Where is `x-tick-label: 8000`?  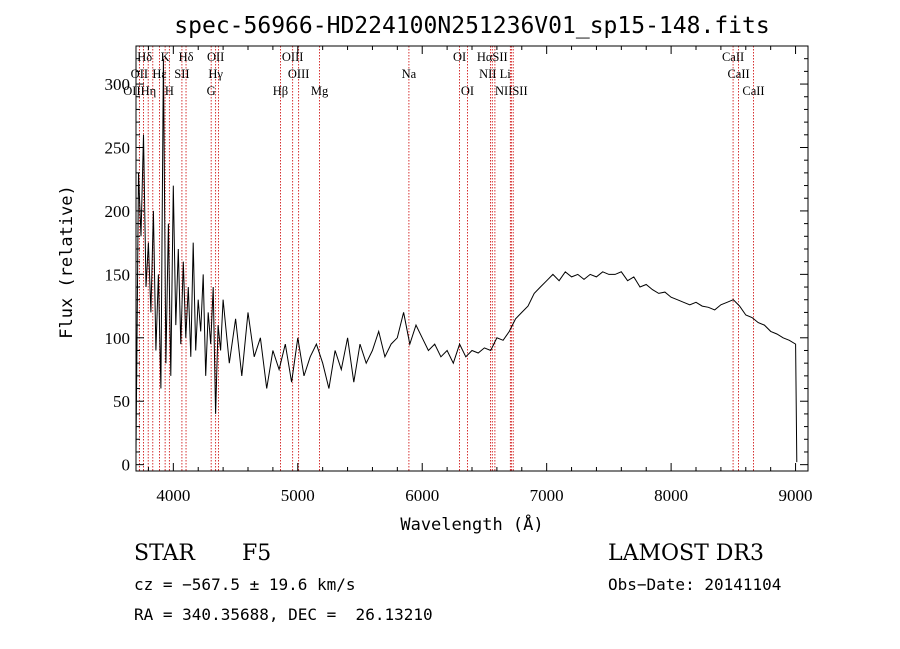 x-tick-label: 8000 is located at coordinates (671, 495).